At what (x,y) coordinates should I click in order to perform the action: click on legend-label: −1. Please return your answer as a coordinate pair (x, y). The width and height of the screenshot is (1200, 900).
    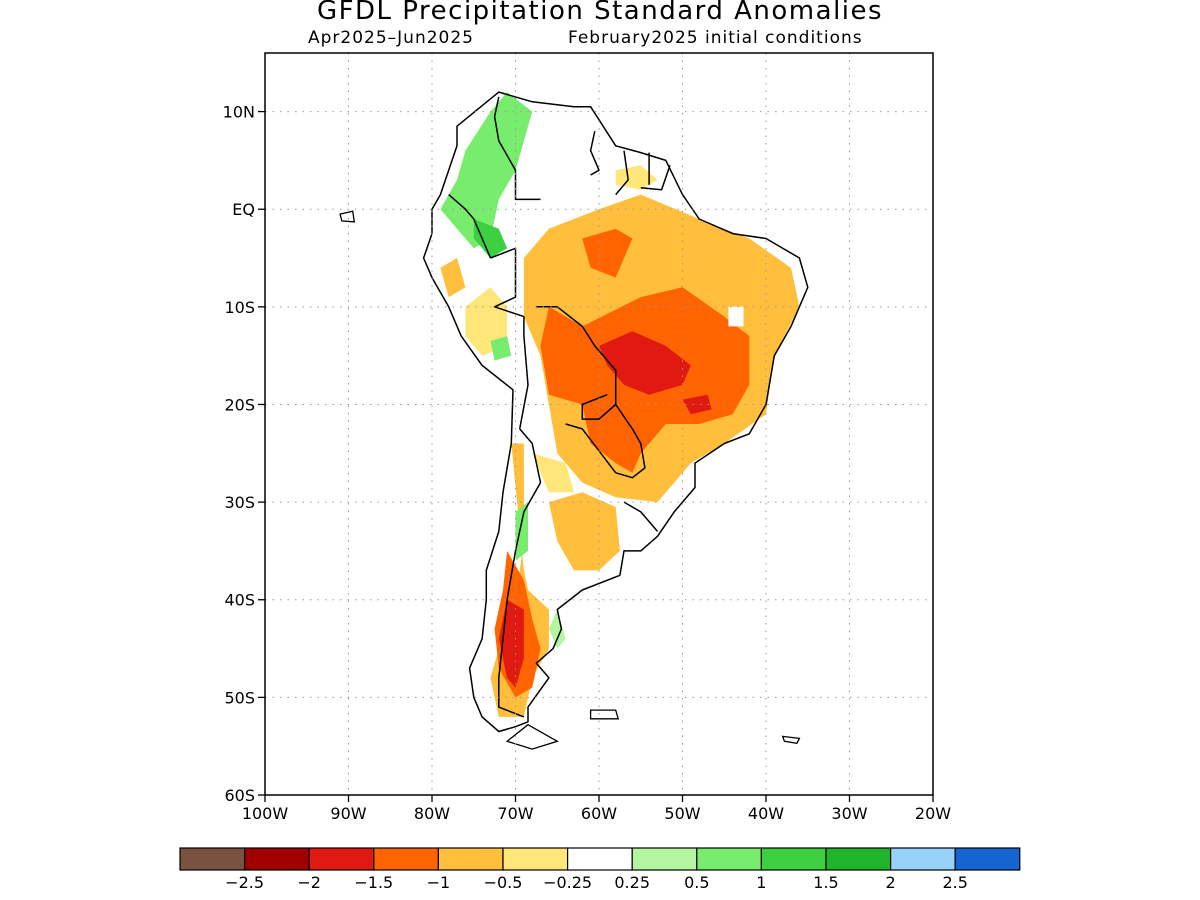
    Looking at the image, I should click on (439, 882).